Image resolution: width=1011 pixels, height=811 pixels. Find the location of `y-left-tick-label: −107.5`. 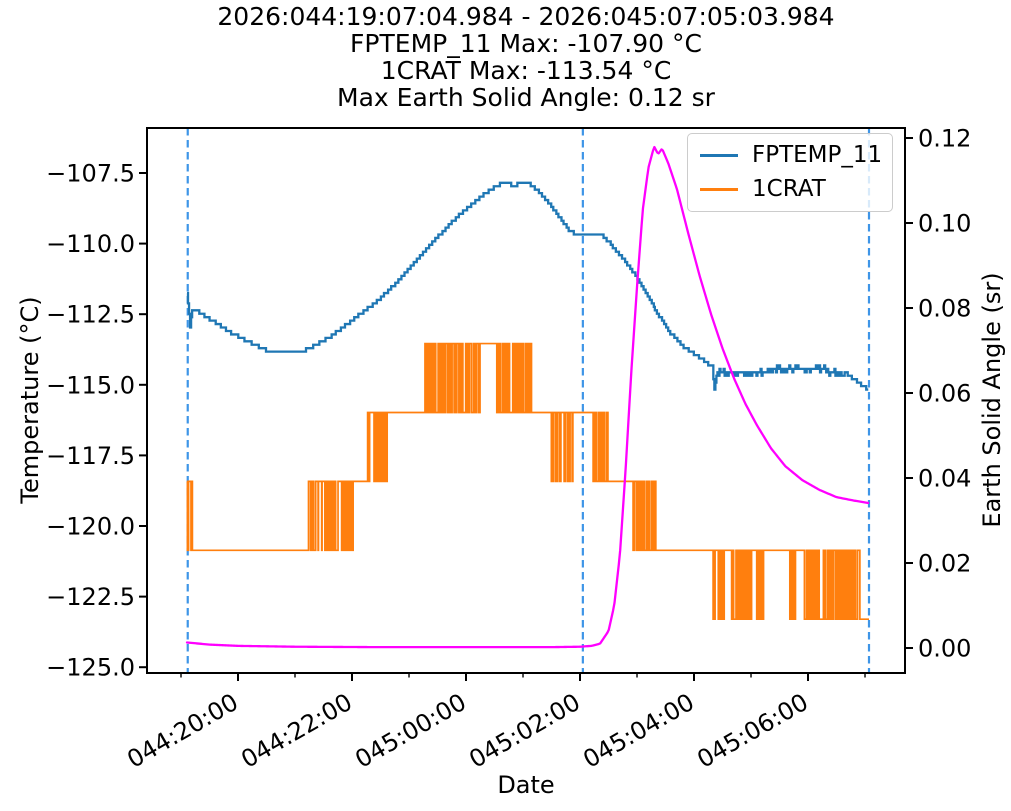

y-left-tick-label: −107.5 is located at coordinates (90, 173).